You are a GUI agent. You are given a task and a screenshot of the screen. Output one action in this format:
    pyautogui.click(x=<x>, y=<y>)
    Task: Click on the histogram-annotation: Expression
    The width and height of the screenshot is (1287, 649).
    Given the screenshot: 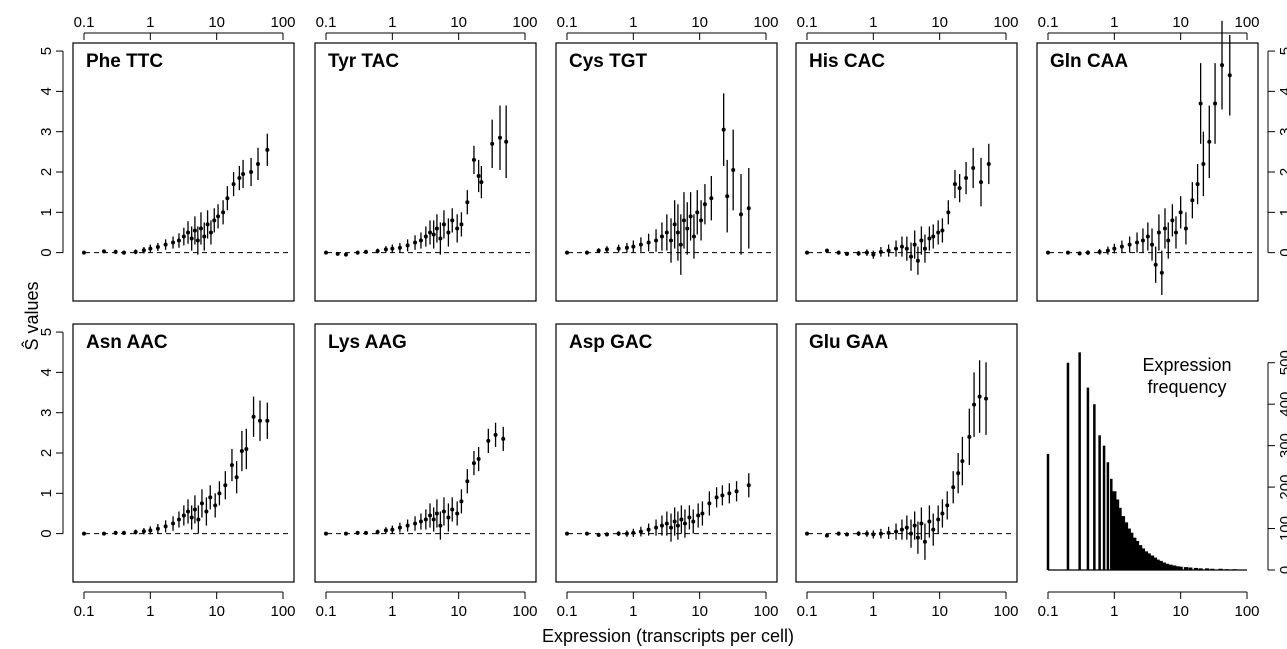 What is the action you would take?
    pyautogui.click(x=1186, y=365)
    